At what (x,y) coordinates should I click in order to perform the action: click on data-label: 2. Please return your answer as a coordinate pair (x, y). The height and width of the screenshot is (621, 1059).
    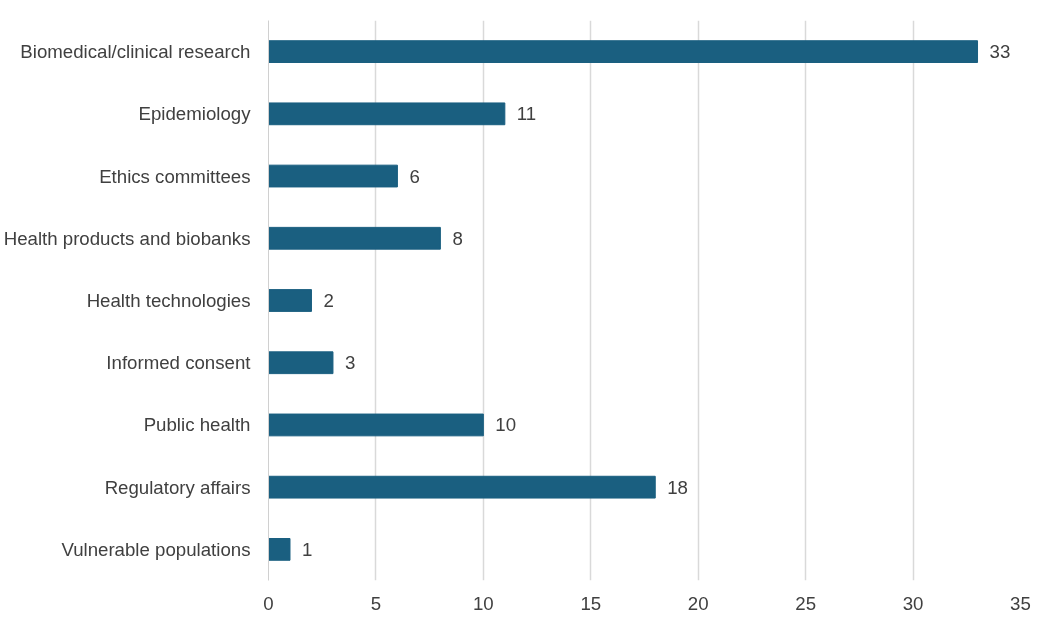
    Looking at the image, I should click on (328, 300).